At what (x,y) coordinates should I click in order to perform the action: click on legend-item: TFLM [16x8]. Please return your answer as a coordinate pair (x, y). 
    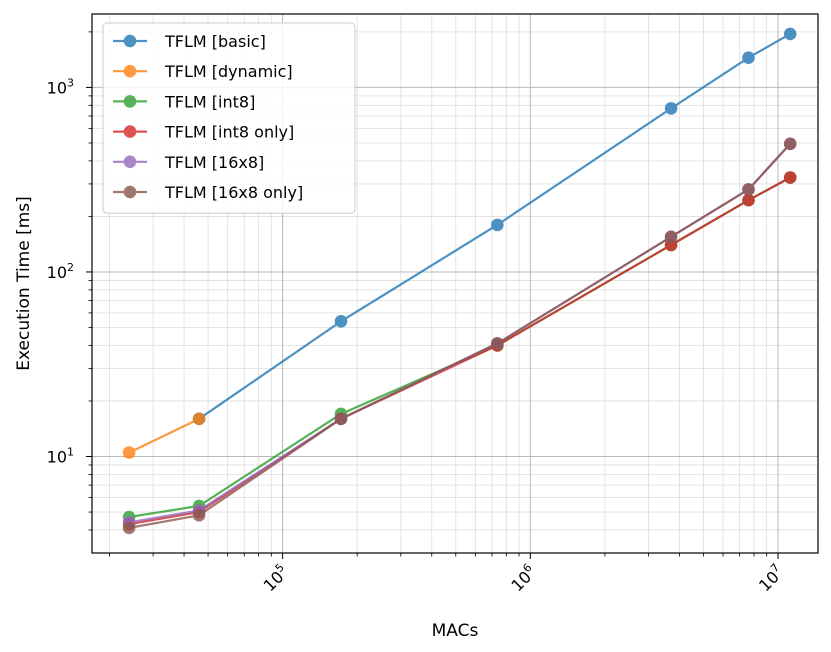
    Looking at the image, I should click on (188, 162).